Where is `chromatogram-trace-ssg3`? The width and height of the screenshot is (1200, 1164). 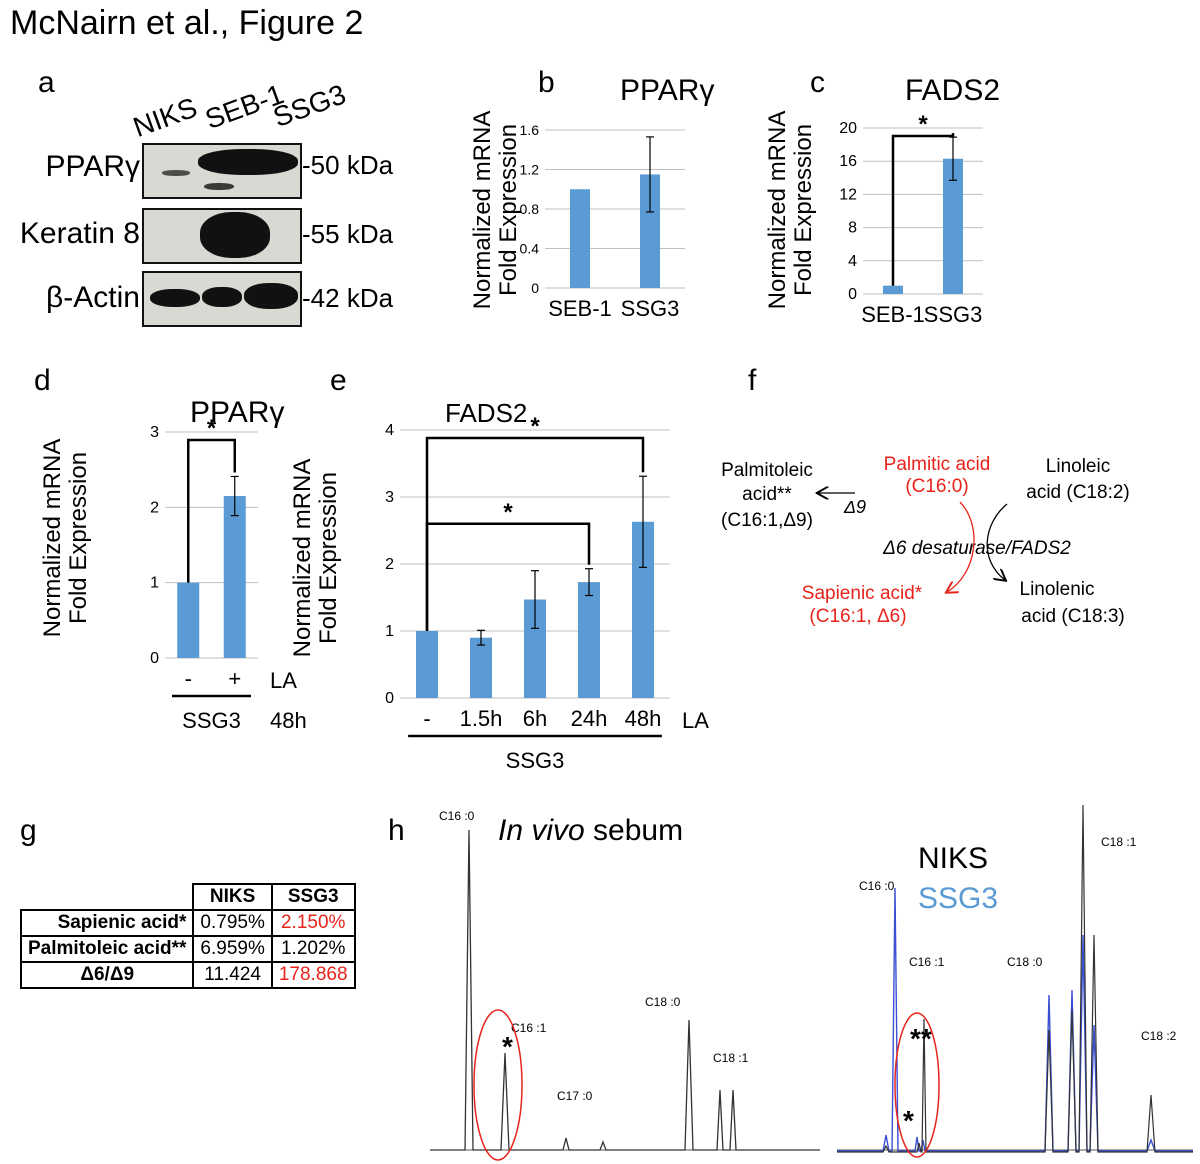 chromatogram-trace-ssg3 is located at coordinates (1015, 1019).